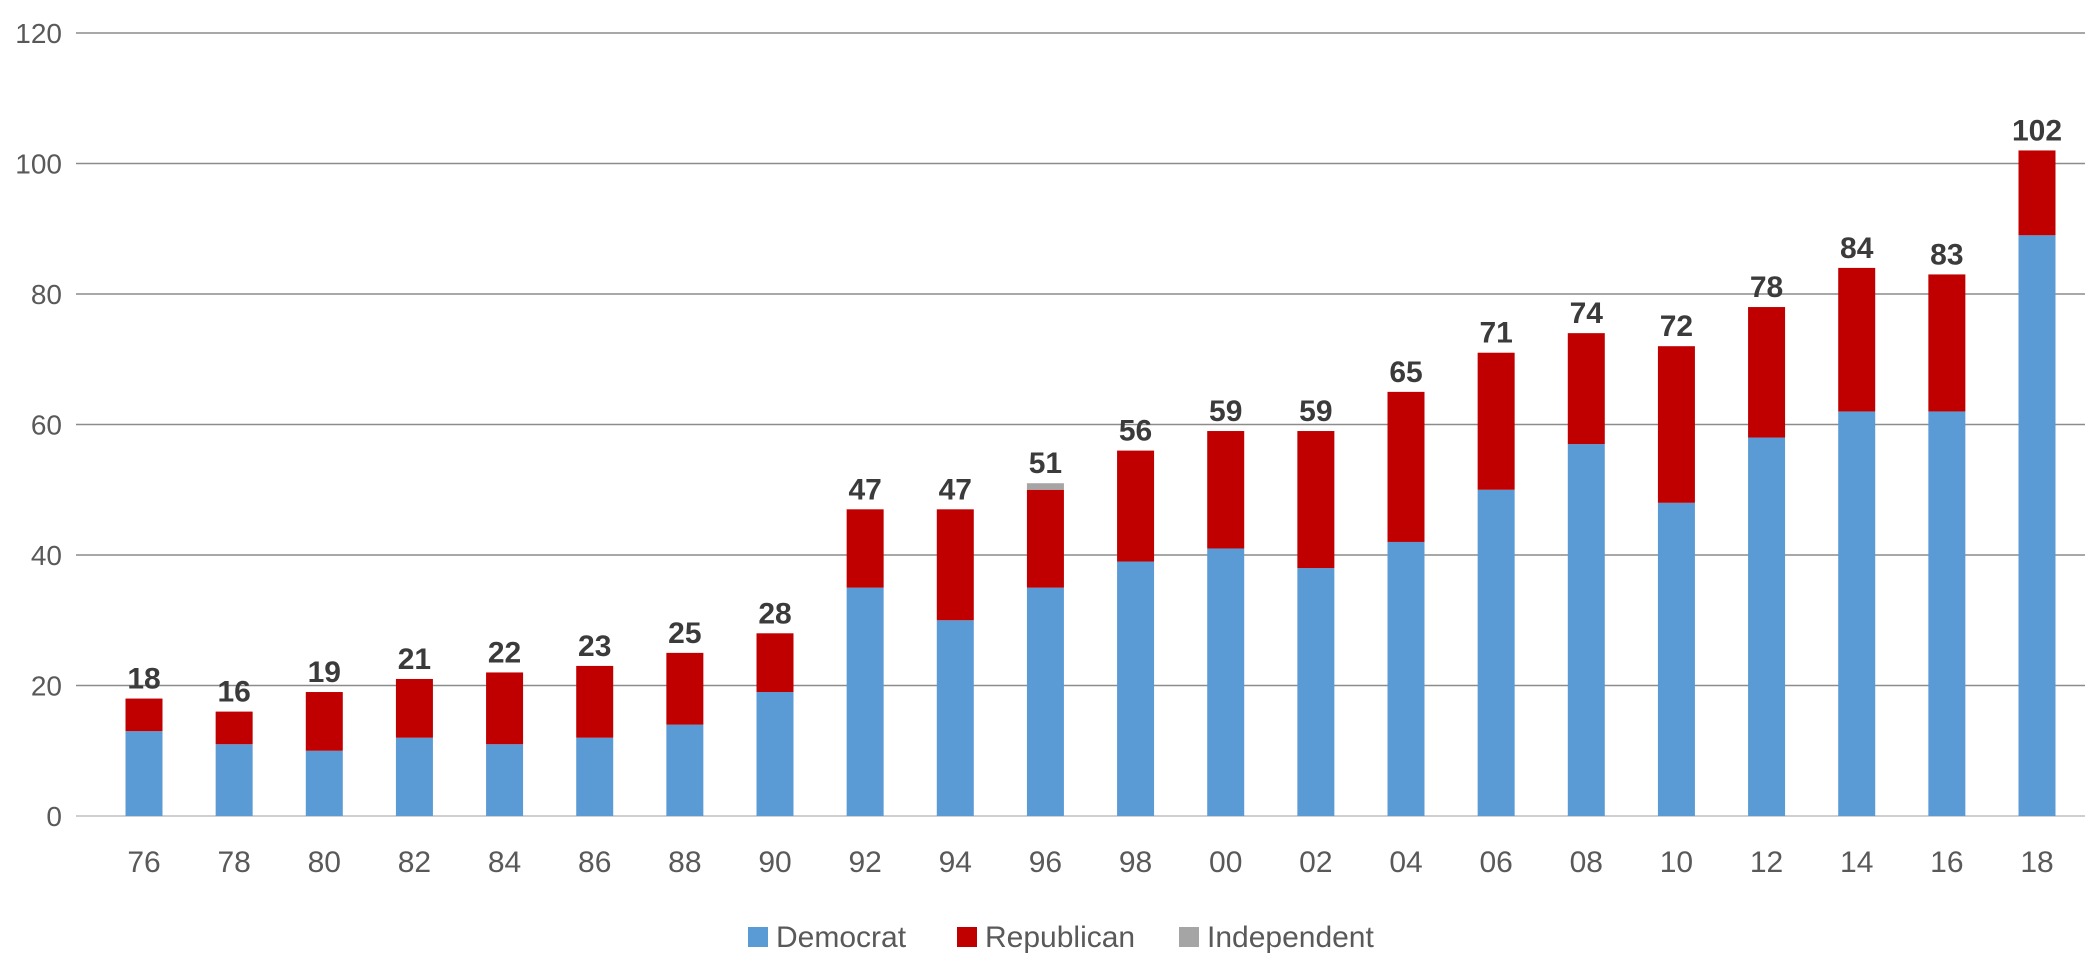 Image resolution: width=2089 pixels, height=957 pixels. Describe the element at coordinates (1676, 862) in the screenshot. I see `x-tick-label: 10` at that location.